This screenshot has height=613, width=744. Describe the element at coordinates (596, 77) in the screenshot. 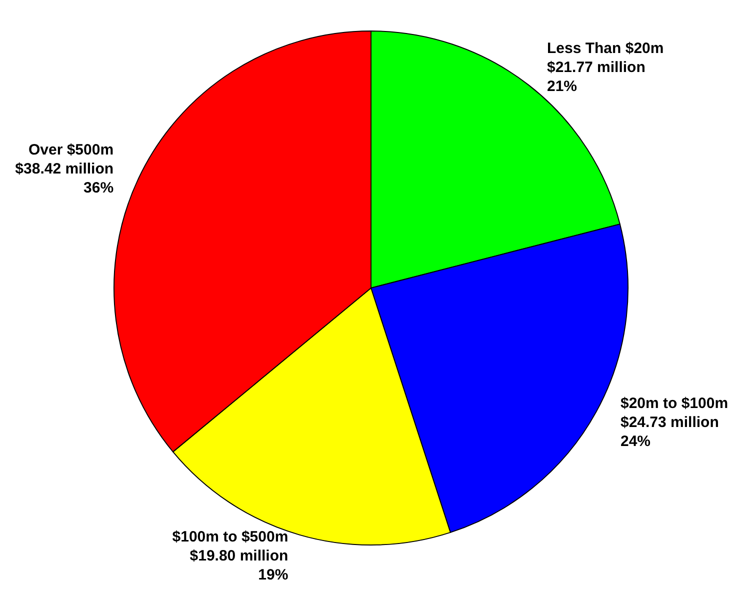

I see `data-label: $21.77 million 21%` at that location.